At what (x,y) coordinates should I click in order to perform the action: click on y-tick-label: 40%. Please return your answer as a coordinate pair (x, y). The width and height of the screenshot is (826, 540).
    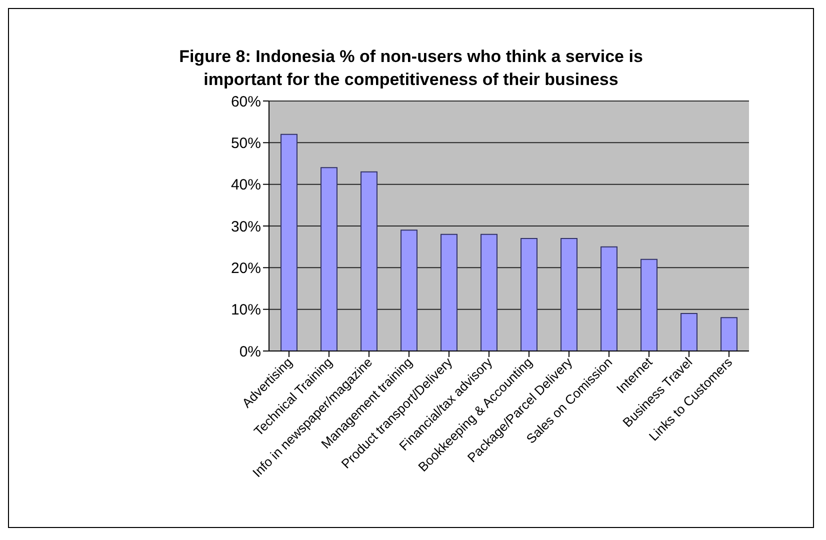
    Looking at the image, I should click on (245, 185).